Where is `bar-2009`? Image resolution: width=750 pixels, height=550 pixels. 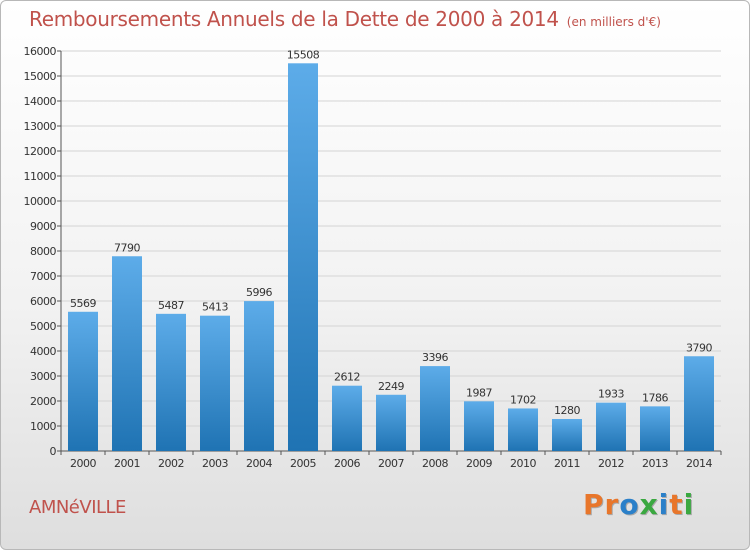 bar-2009 is located at coordinates (479, 426).